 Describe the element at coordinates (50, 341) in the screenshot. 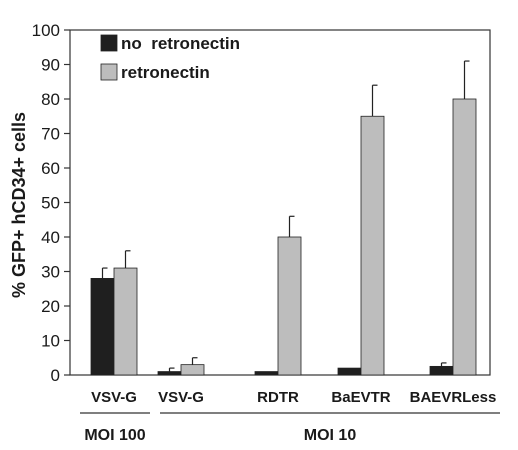

I see `y-tick-label: 10` at that location.